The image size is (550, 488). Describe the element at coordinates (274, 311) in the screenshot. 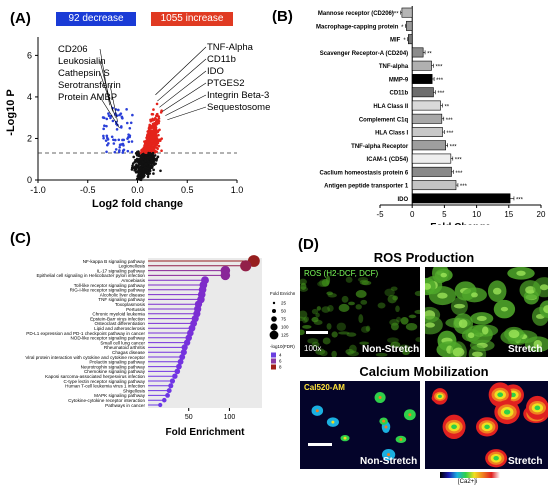

I see `size-legend-dot` at that location.